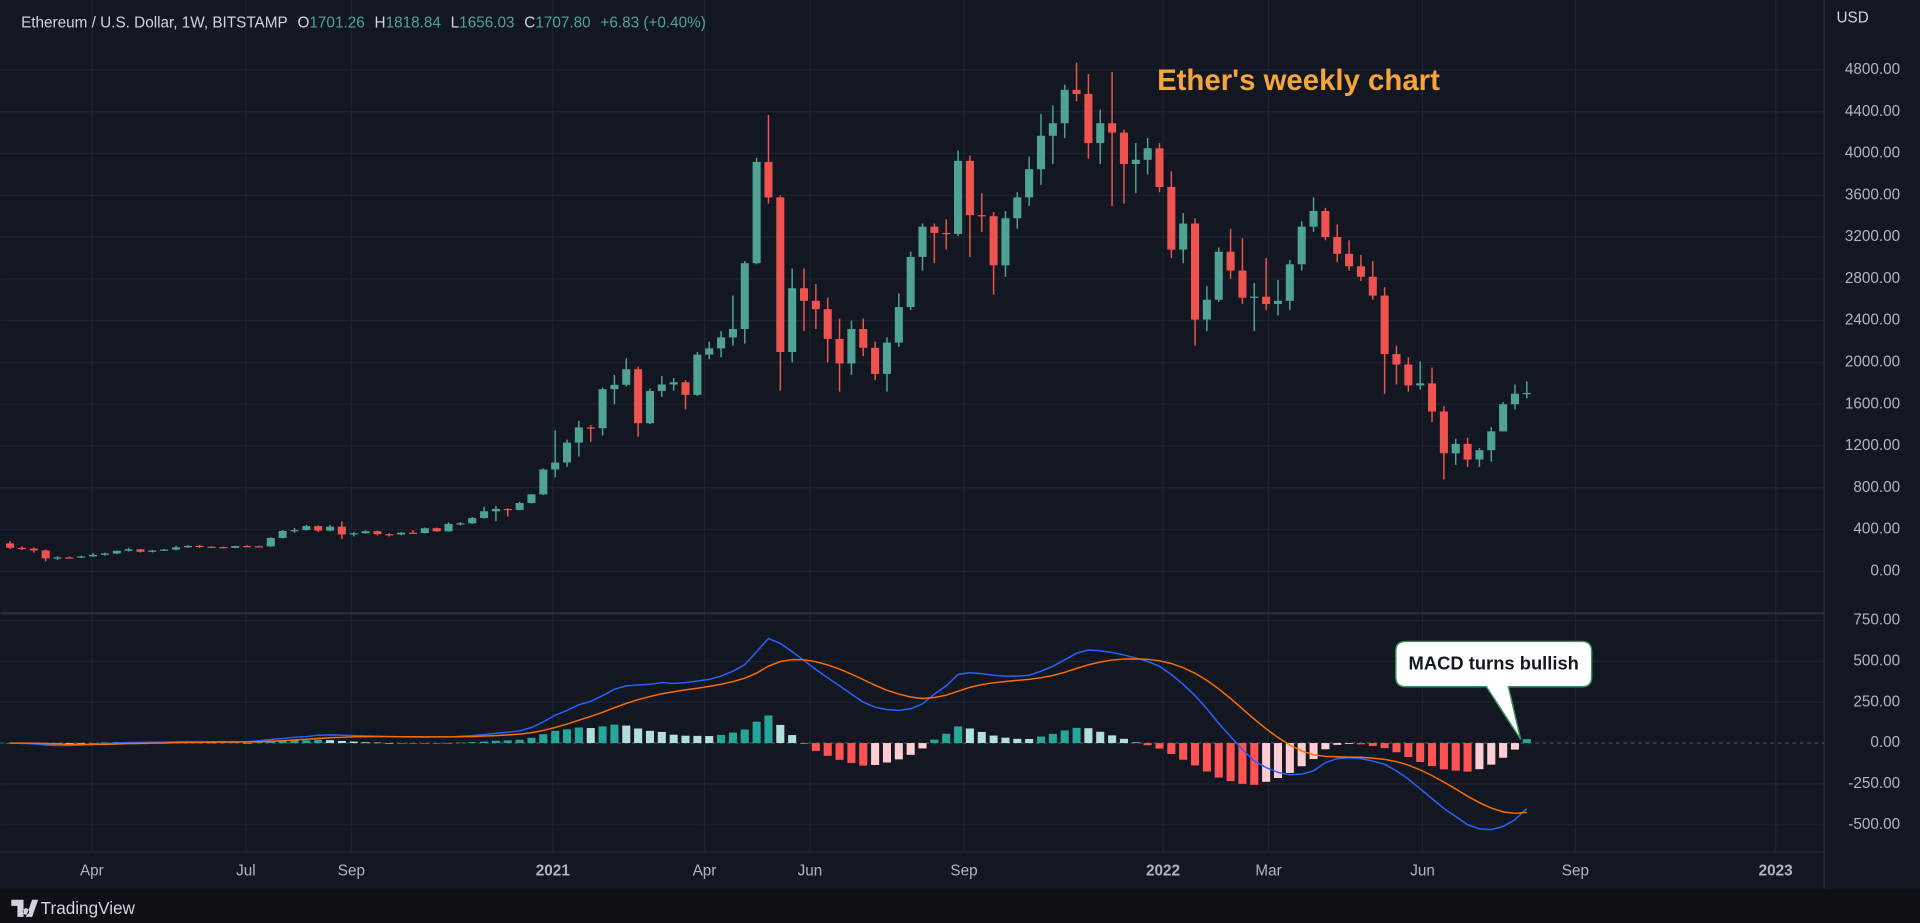 The width and height of the screenshot is (1920, 923). Describe the element at coordinates (1872, 236) in the screenshot. I see `y-tick-label: 3200.00` at that location.